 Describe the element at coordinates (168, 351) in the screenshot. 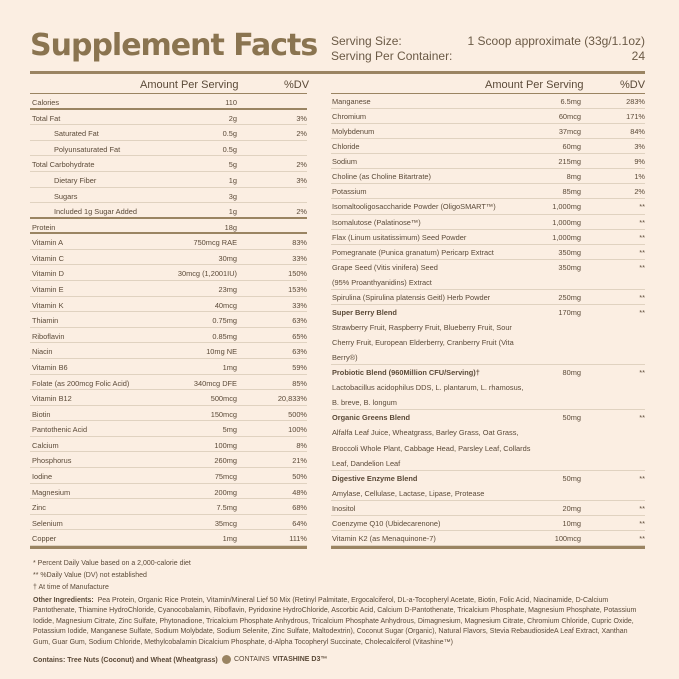

I see `nutrient-row: Niacin 10mg NE 63%` at that location.